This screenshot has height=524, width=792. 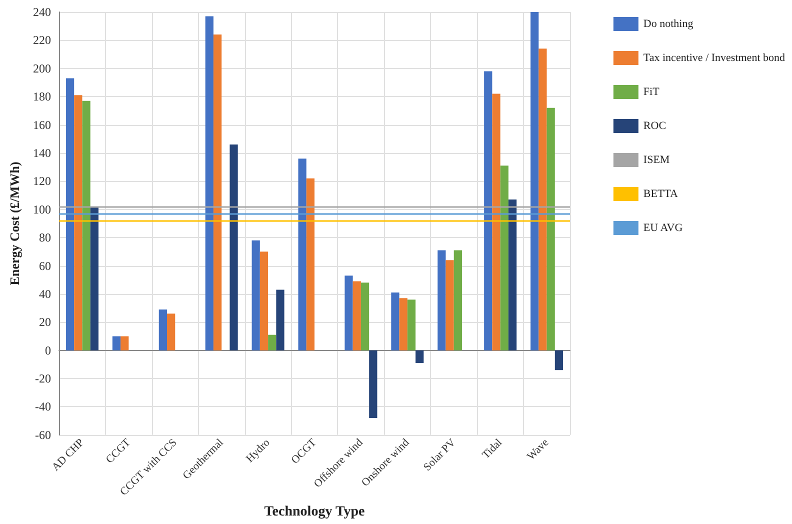 I want to click on x-tick-label: Wave, so click(x=538, y=449).